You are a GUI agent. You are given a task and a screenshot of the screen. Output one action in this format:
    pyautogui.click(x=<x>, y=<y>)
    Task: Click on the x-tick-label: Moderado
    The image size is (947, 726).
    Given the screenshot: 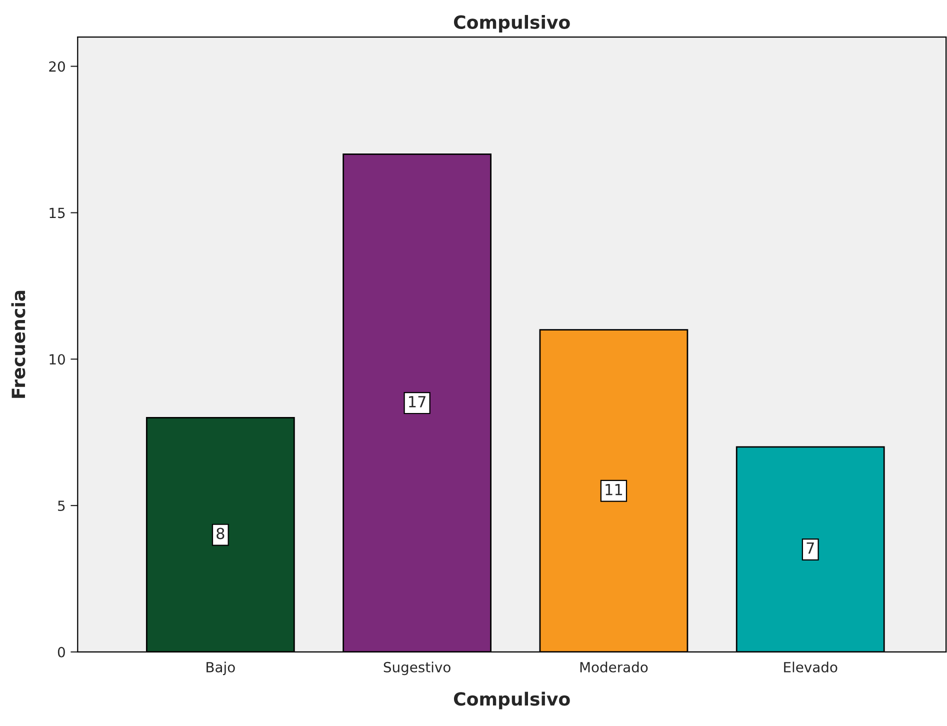 What is the action you would take?
    pyautogui.click(x=614, y=667)
    